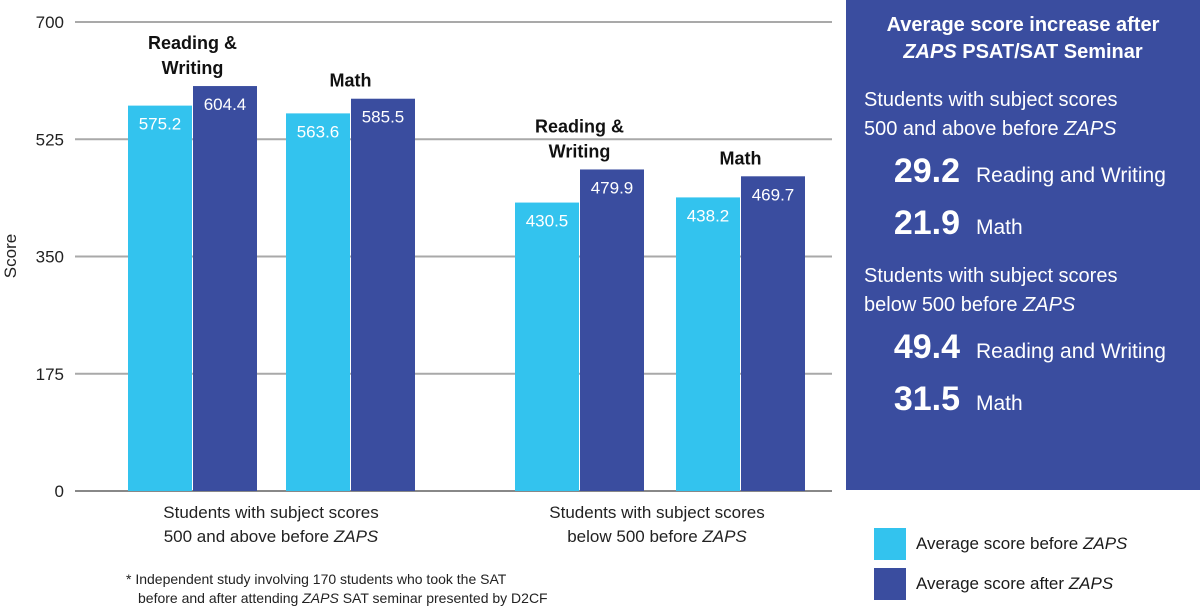 The width and height of the screenshot is (1200, 610). I want to click on bar-value-label: 563.6, so click(318, 131).